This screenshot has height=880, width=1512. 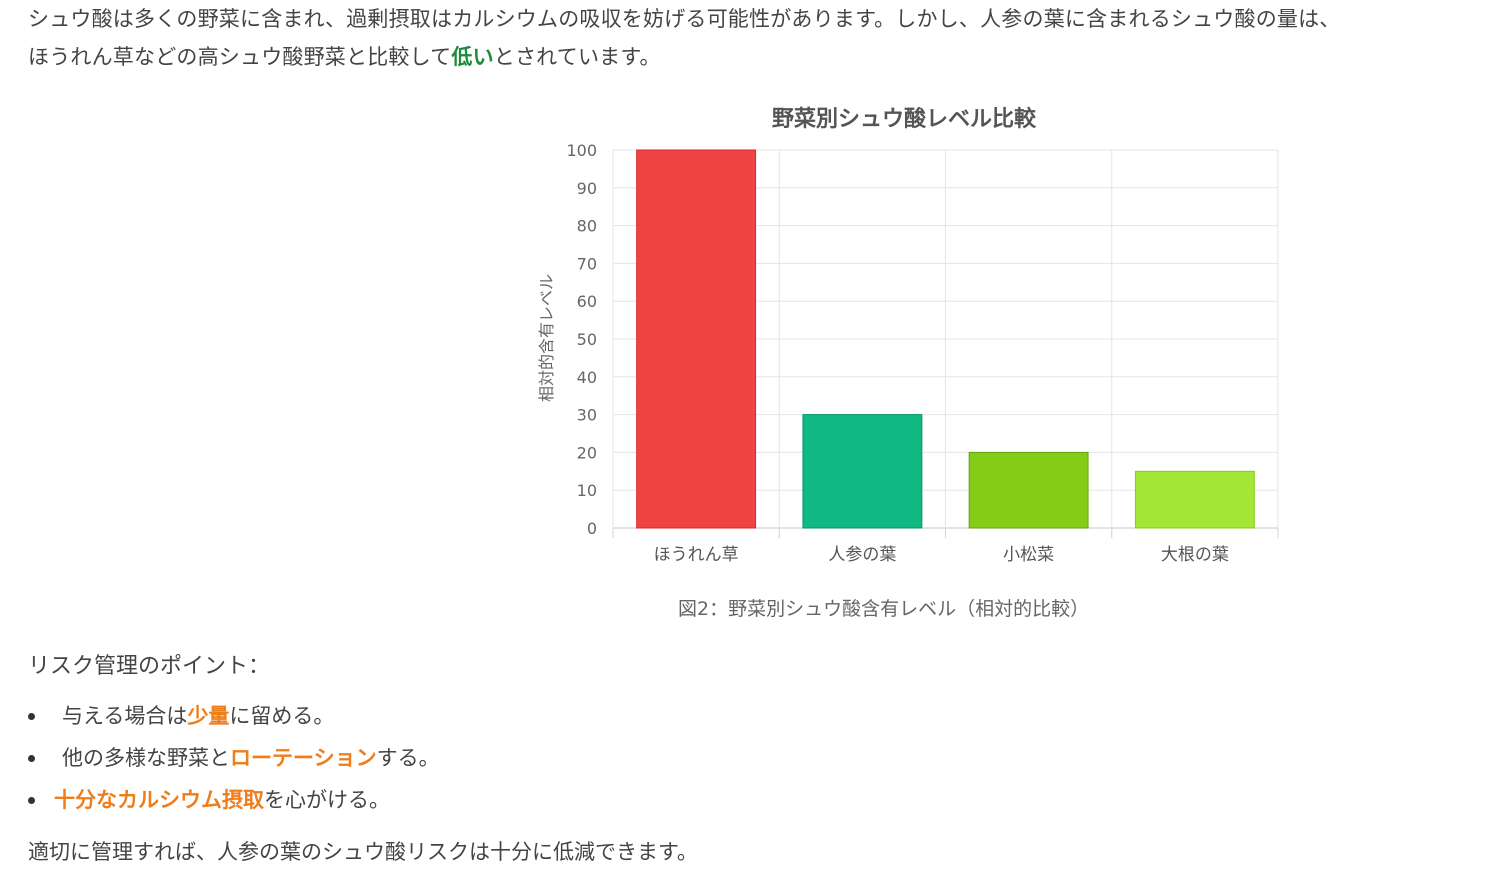 What do you see at coordinates (696, 553) in the screenshot?
I see `x-tick-label: ほうれん草` at bounding box center [696, 553].